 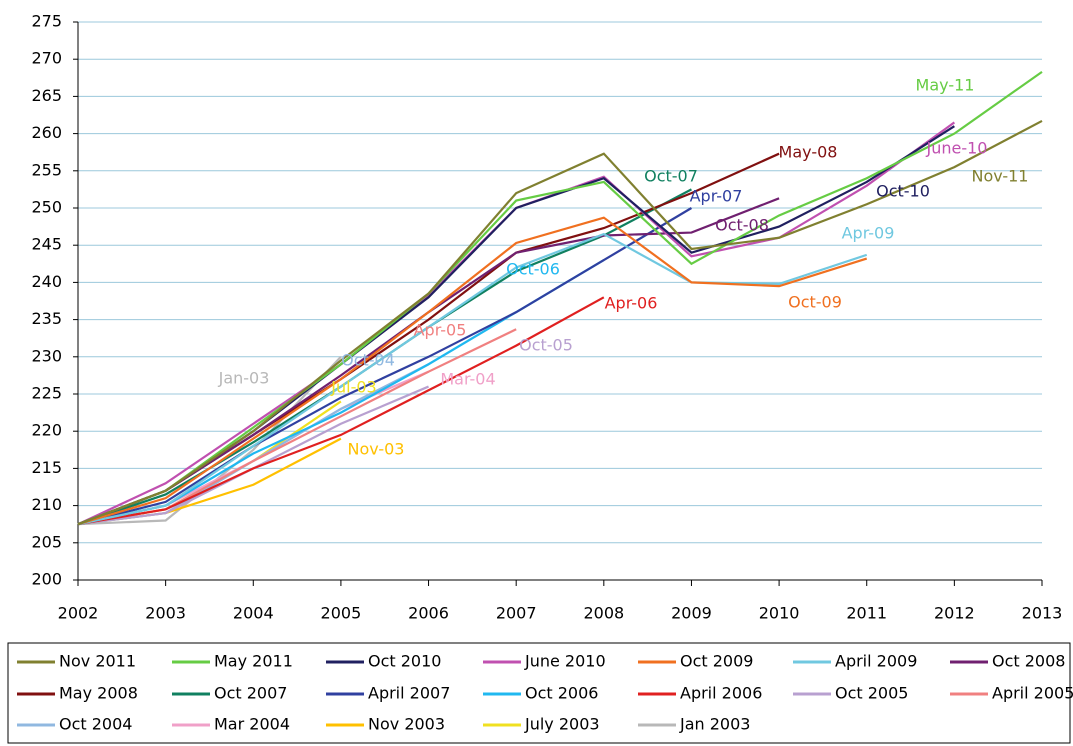 I want to click on y-tick-label: 275, so click(x=46, y=21).